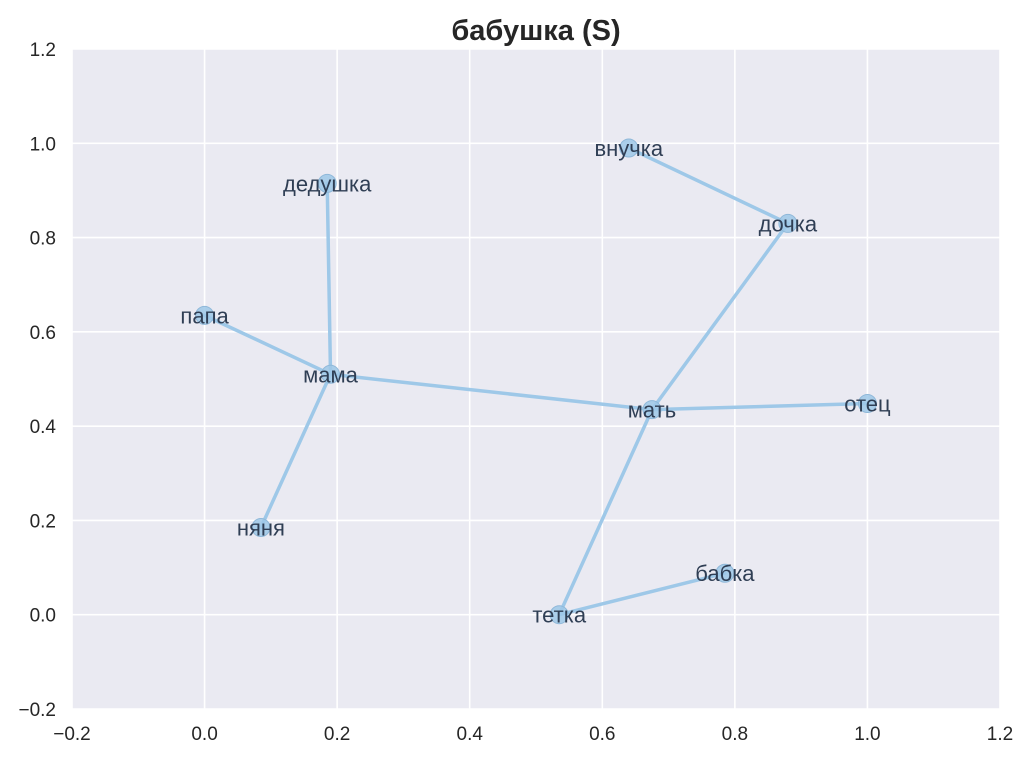 The image size is (1030, 758). What do you see at coordinates (296, 451) in the screenshot?
I see `edge-мама-няня` at bounding box center [296, 451].